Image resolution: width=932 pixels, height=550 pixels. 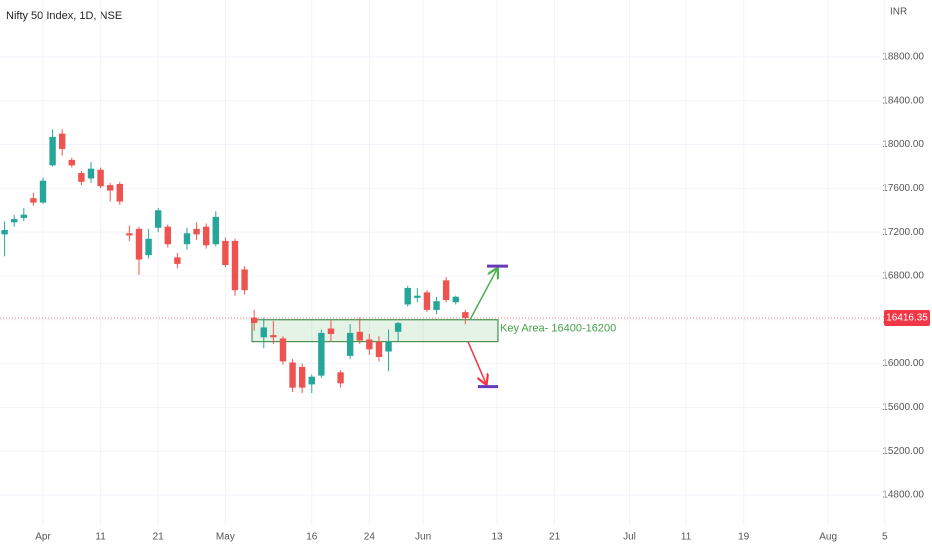 I want to click on up-arrow, so click(x=483, y=295).